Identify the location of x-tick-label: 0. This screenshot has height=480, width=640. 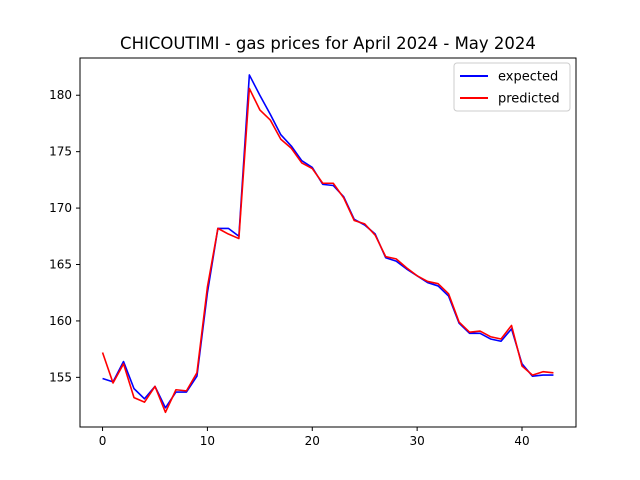
(103, 441).